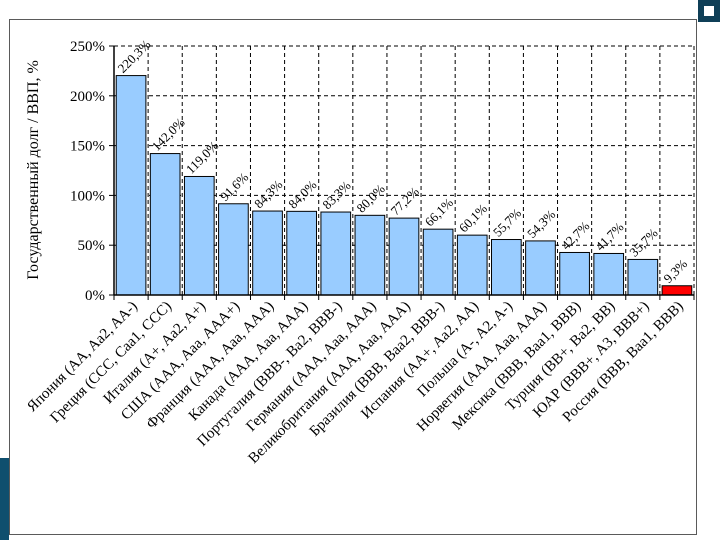 The height and width of the screenshot is (540, 720). Describe the element at coordinates (507, 222) in the screenshot. I see `value-label: 55,7%` at that location.